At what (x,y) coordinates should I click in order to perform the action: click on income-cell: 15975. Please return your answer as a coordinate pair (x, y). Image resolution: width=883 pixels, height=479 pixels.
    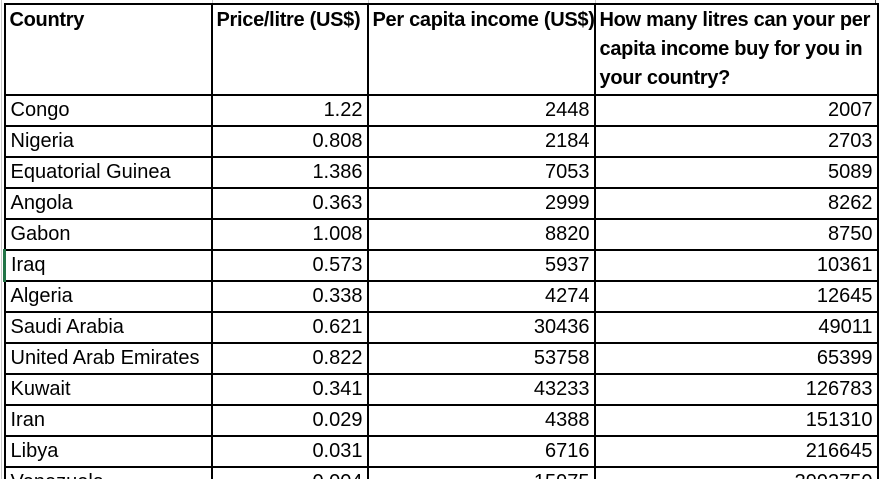
    Looking at the image, I should click on (481, 472).